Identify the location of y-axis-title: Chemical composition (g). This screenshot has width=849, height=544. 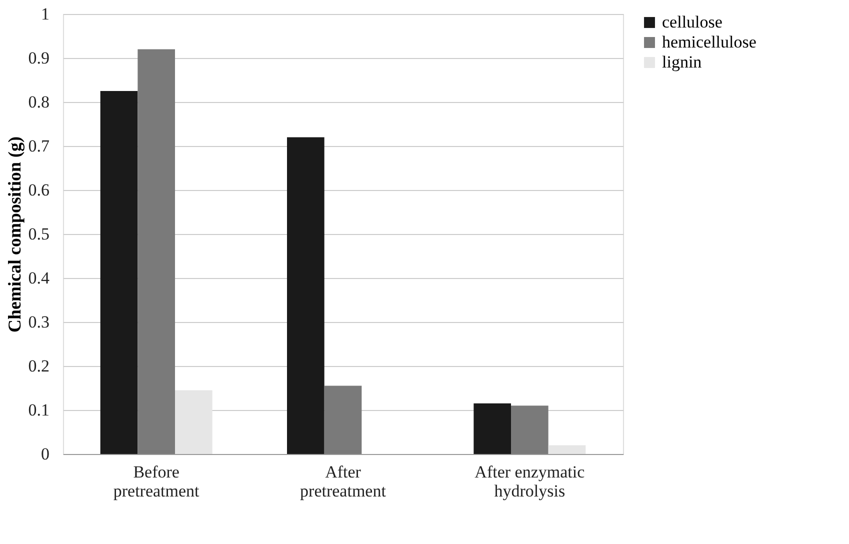
(14, 234).